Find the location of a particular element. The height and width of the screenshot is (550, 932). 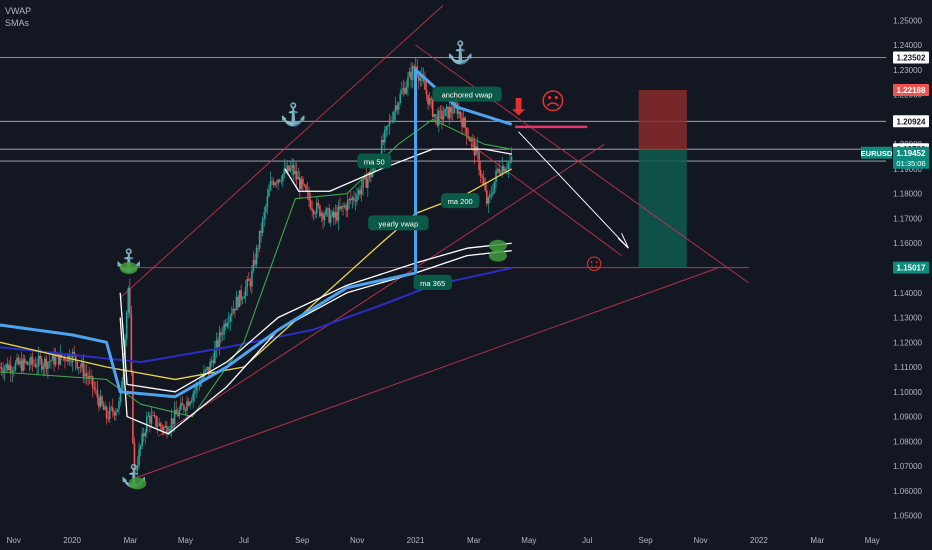

time-tick-label: Nov is located at coordinates (357, 540).